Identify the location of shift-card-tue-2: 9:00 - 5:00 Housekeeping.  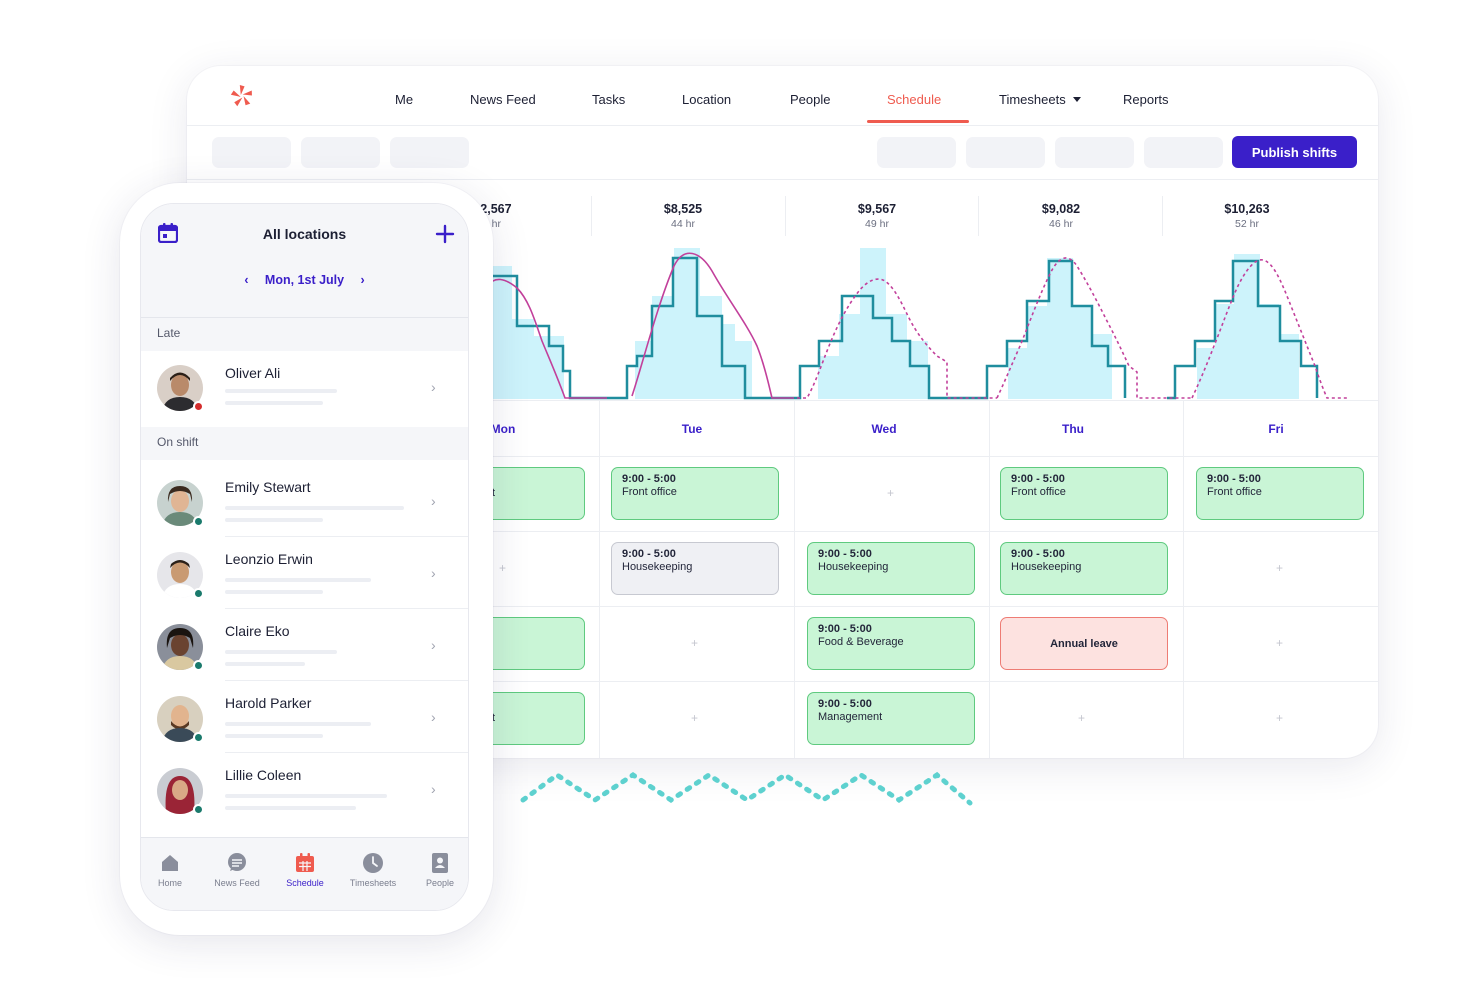
(695, 568).